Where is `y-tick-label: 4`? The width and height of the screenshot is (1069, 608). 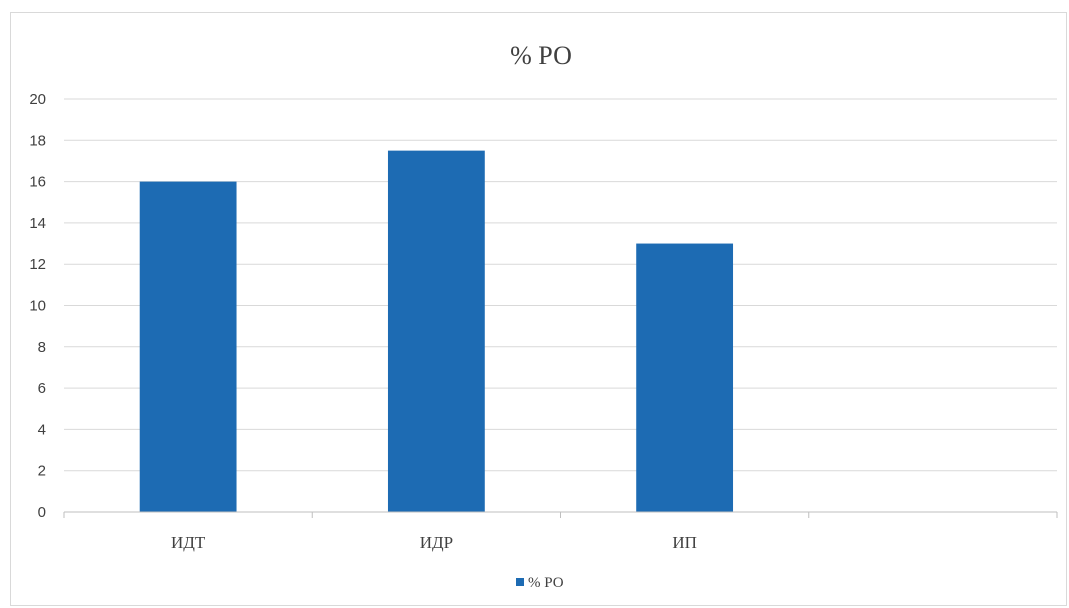 y-tick-label: 4 is located at coordinates (42, 429).